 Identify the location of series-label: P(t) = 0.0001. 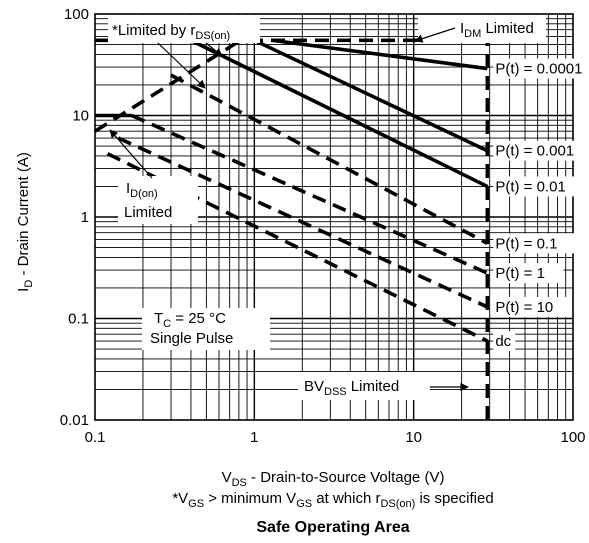
(538, 69).